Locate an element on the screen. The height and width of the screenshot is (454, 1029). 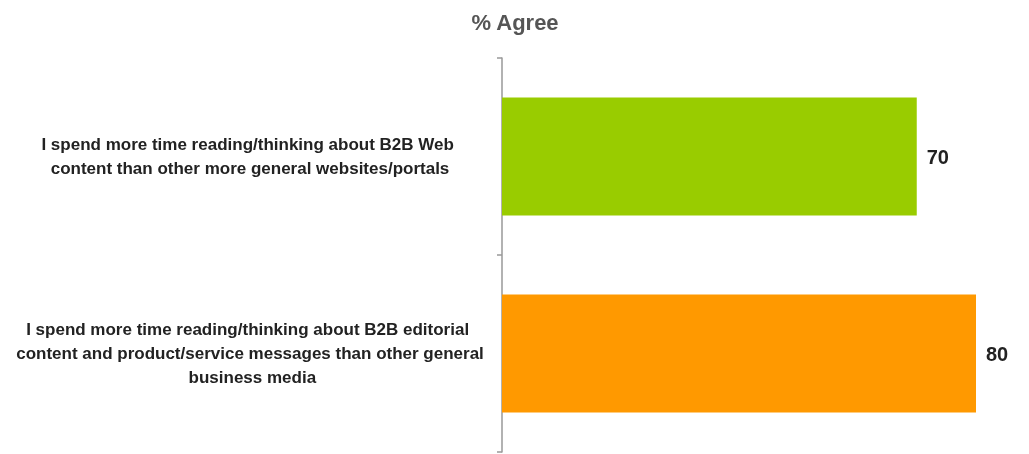
y-tick-label: I spend more time reading/thinking about B2B Web content than other more general websites/portals is located at coordinates (250, 156).